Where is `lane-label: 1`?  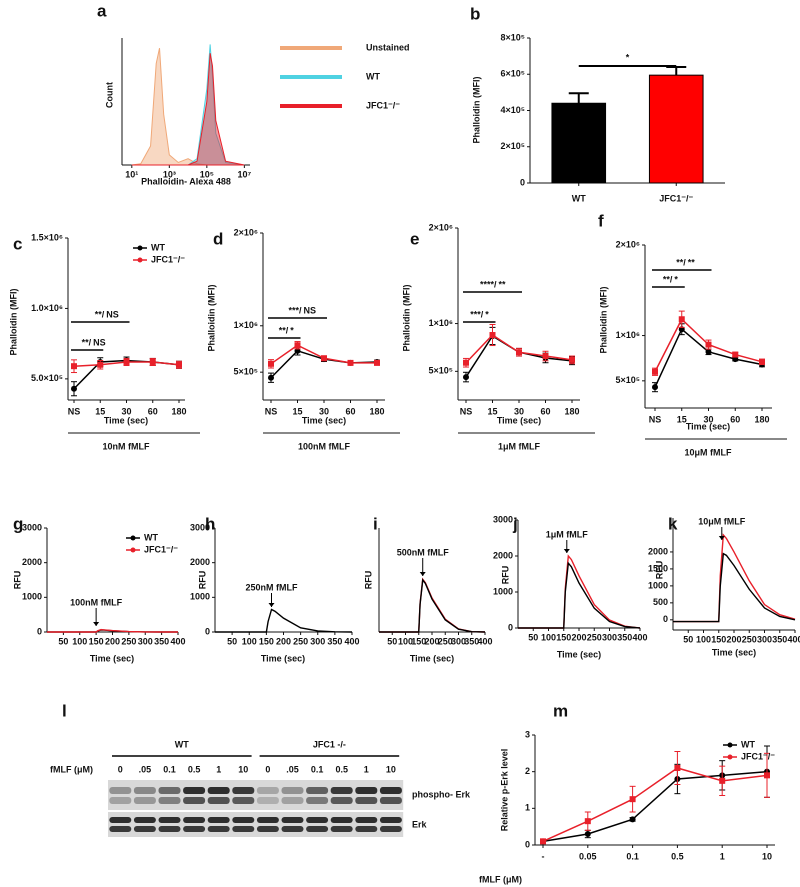 lane-label: 1 is located at coordinates (366, 769).